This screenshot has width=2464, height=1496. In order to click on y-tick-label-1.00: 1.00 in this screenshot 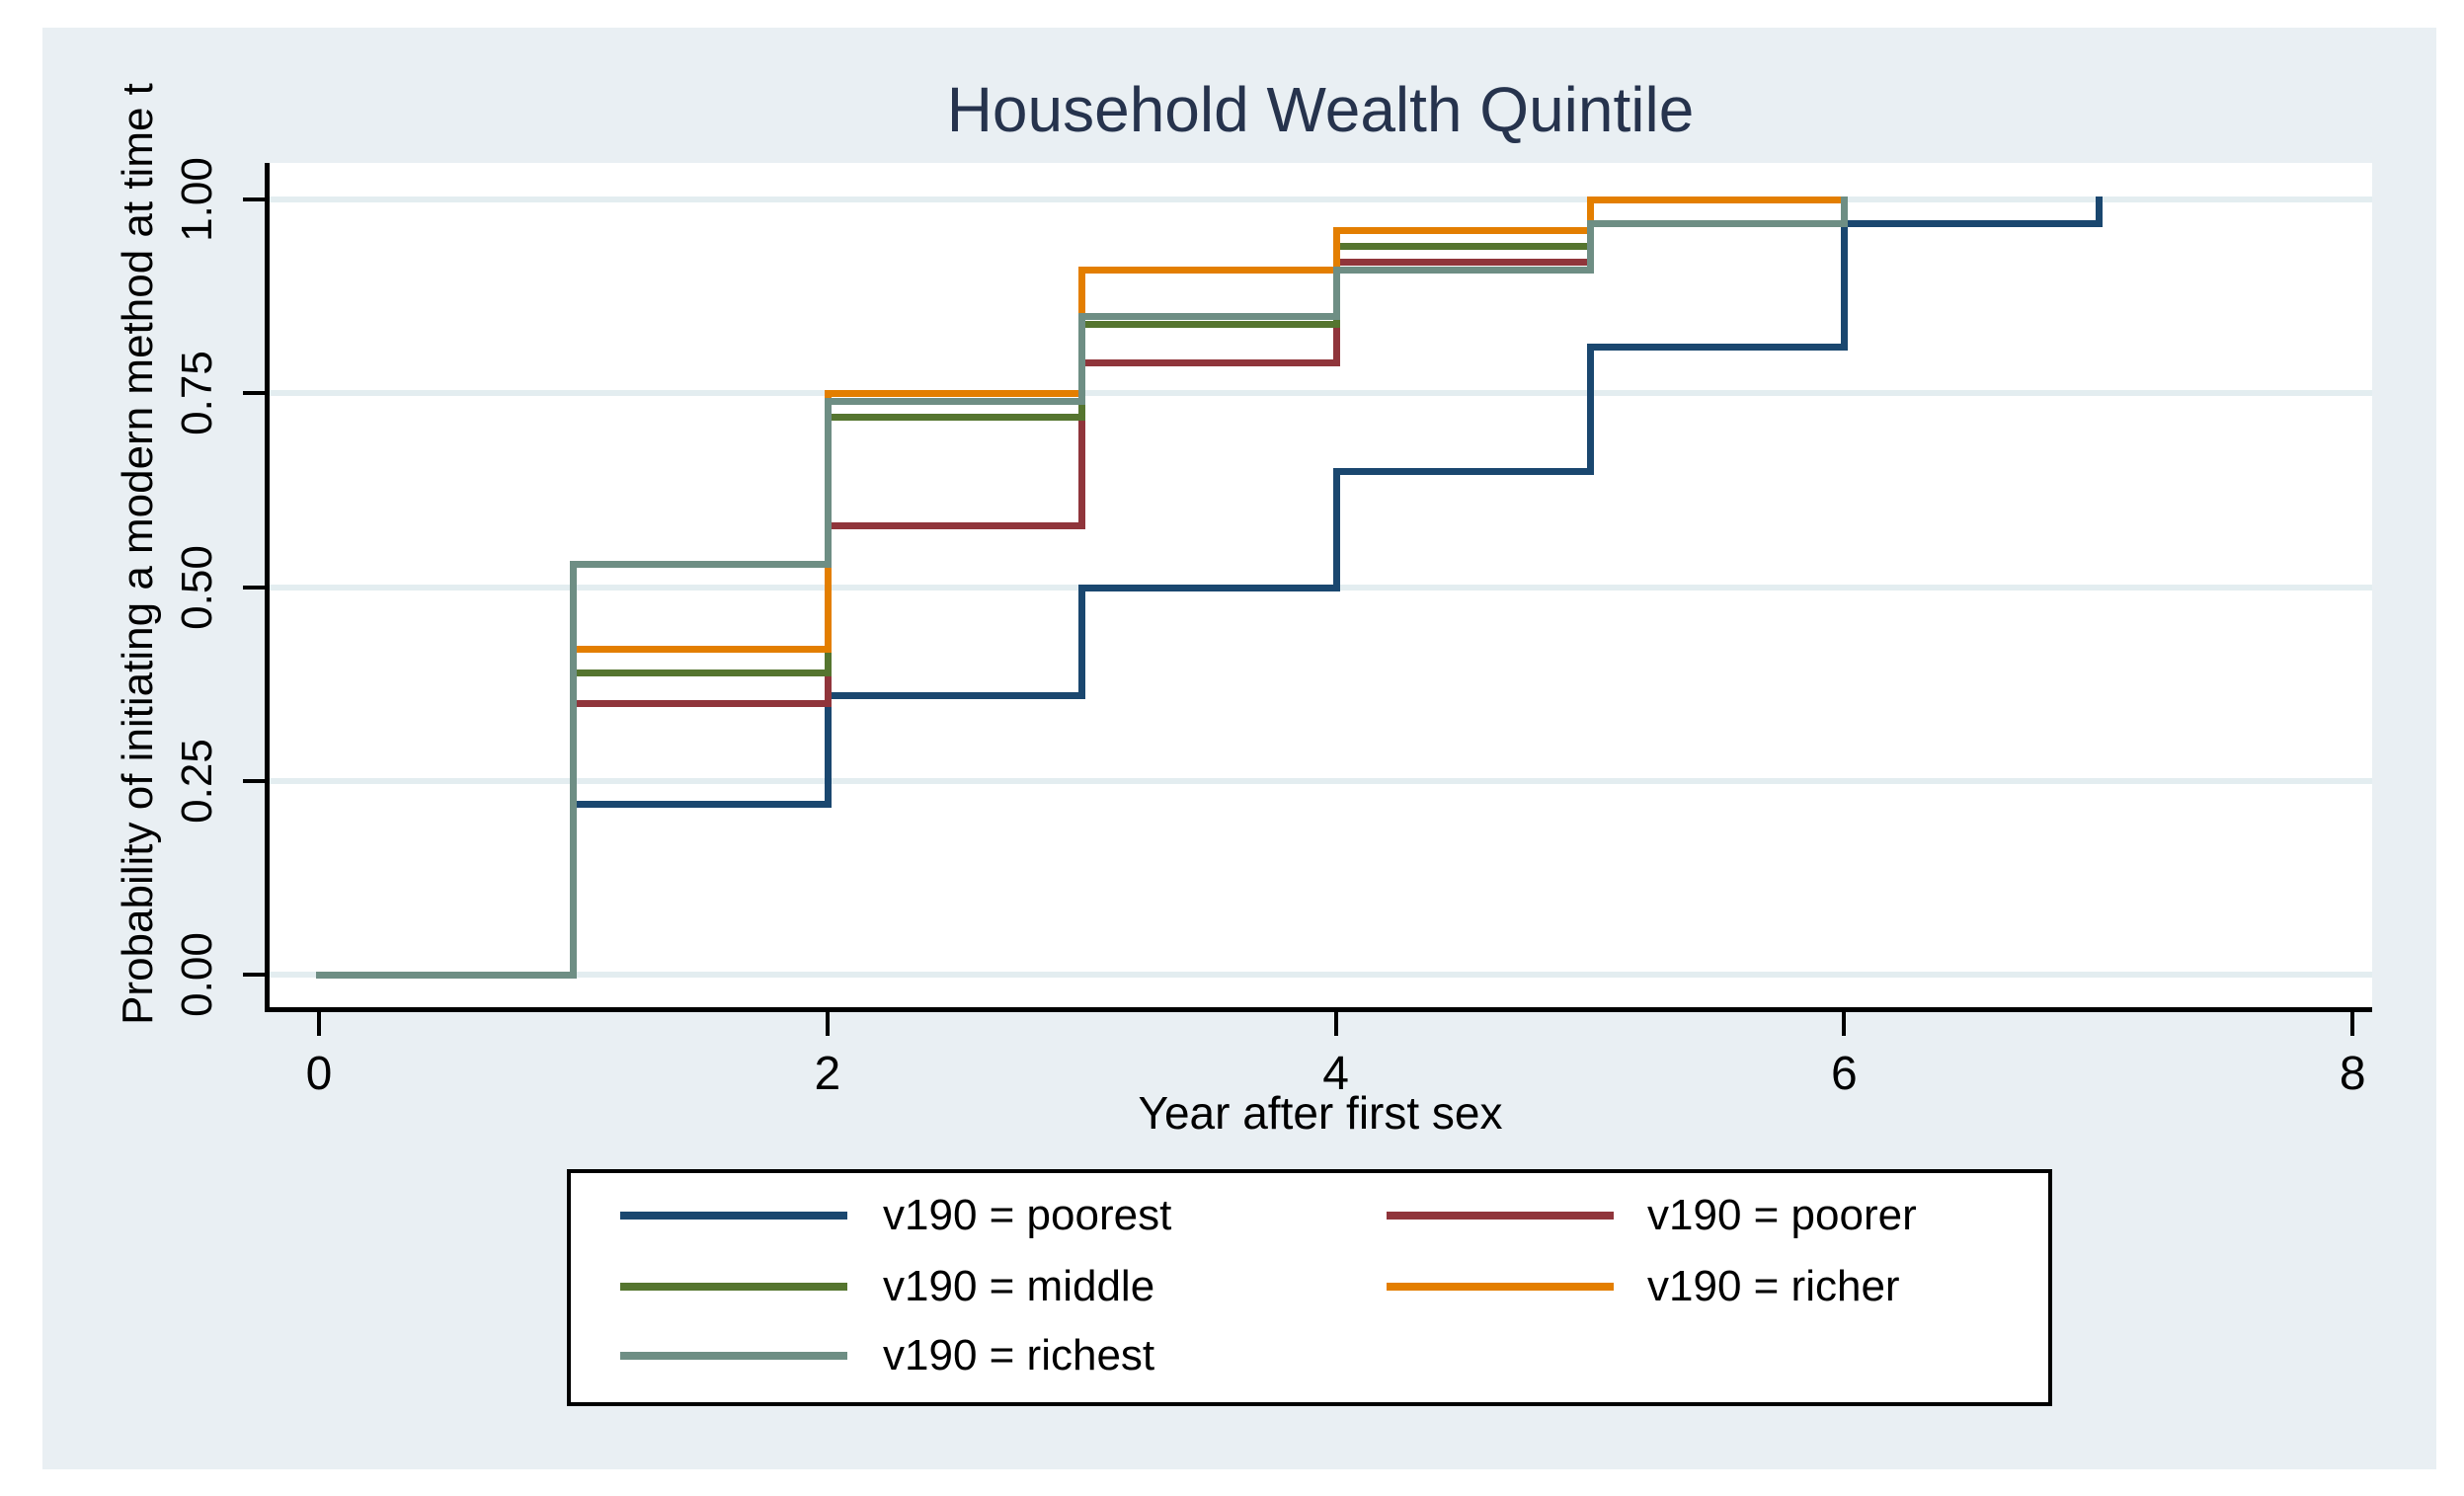, I will do `click(197, 199)`.